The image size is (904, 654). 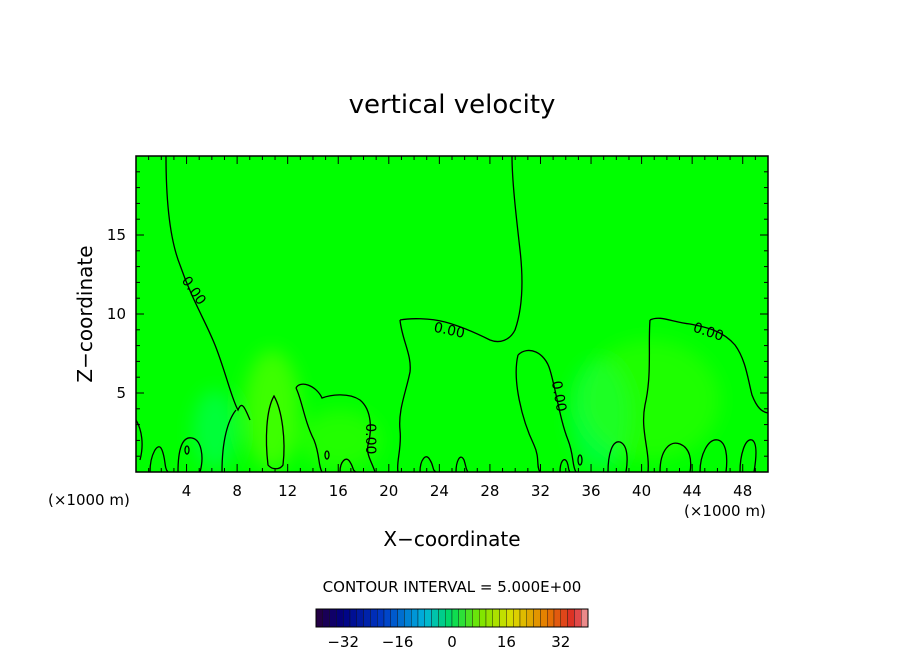 I want to click on updraft-patch, so click(x=272, y=410).